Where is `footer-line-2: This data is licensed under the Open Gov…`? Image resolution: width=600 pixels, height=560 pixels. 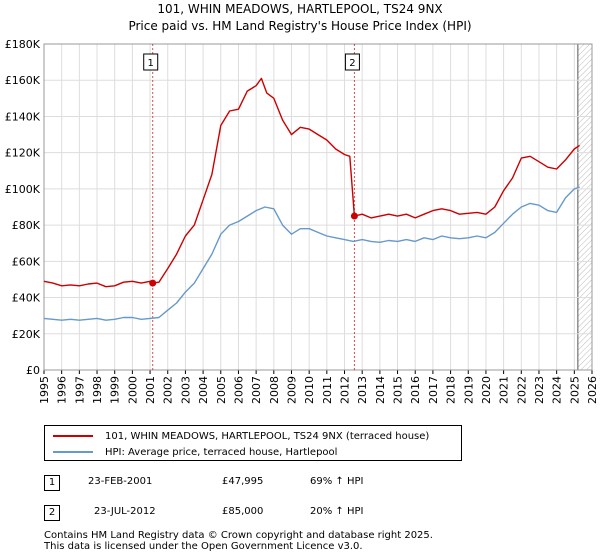 footer-line-2: This data is licensed under the Open Gov… is located at coordinates (203, 546).